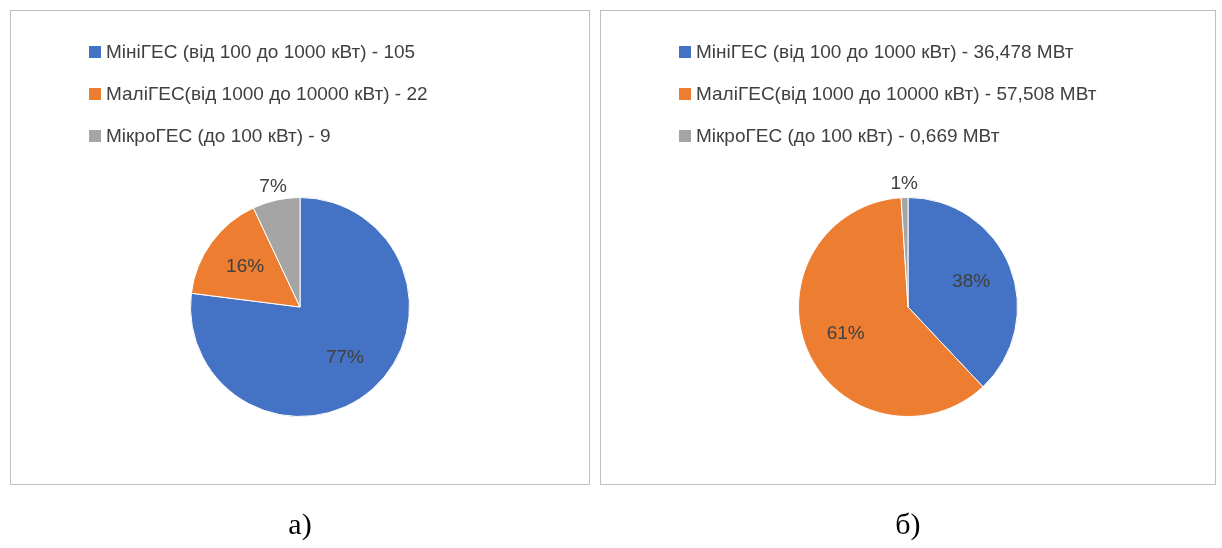 Image resolution: width=1222 pixels, height=548 pixels. What do you see at coordinates (848, 136) in the screenshot?
I see `legend-label: МікроГЕС (до 100 кВт) - 0,669 МВт` at bounding box center [848, 136].